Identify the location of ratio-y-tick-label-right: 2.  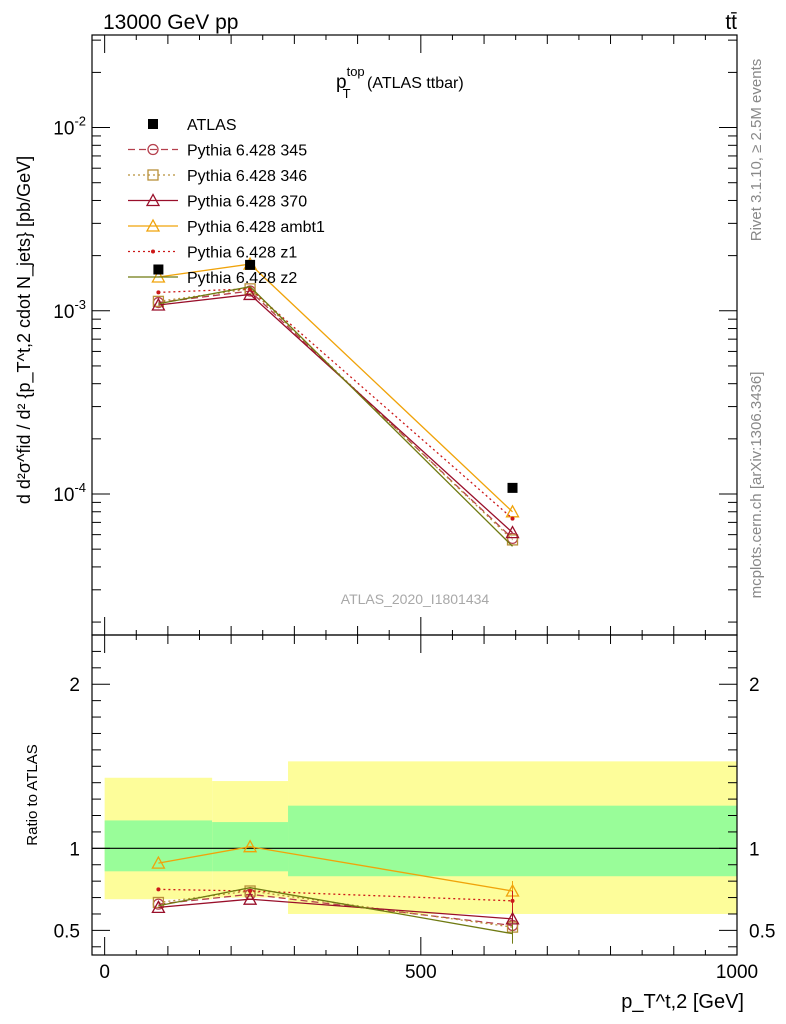
(754, 685).